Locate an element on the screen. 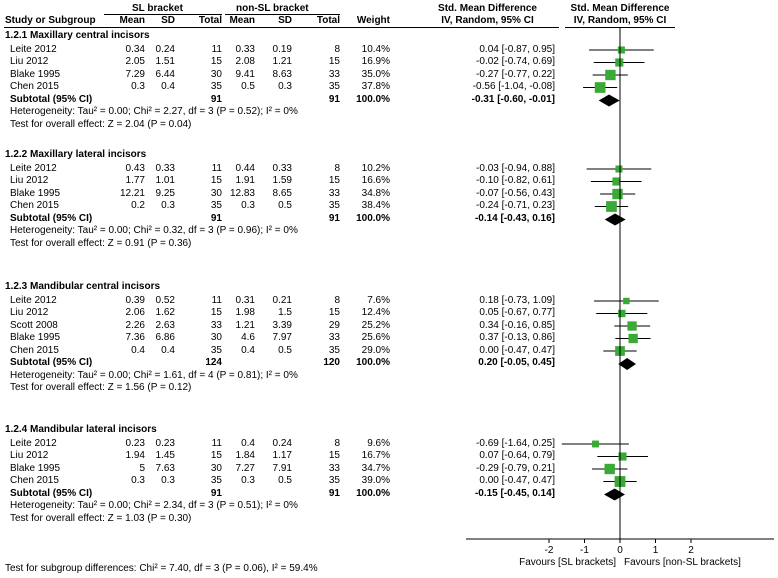  cell-ci: 0.07 [-0.64, 0.79] is located at coordinates (517, 455).